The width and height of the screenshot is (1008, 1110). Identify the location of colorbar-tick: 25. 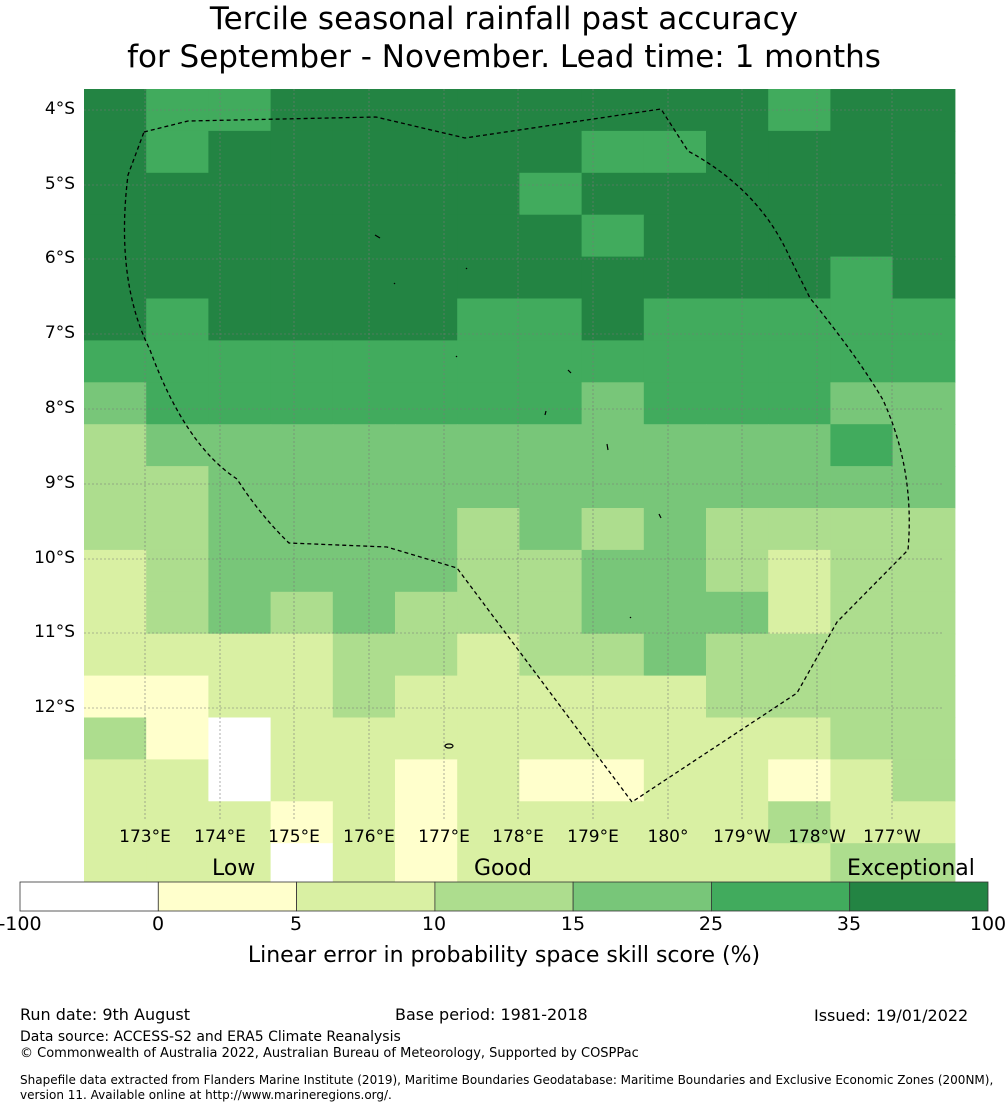
(711, 924).